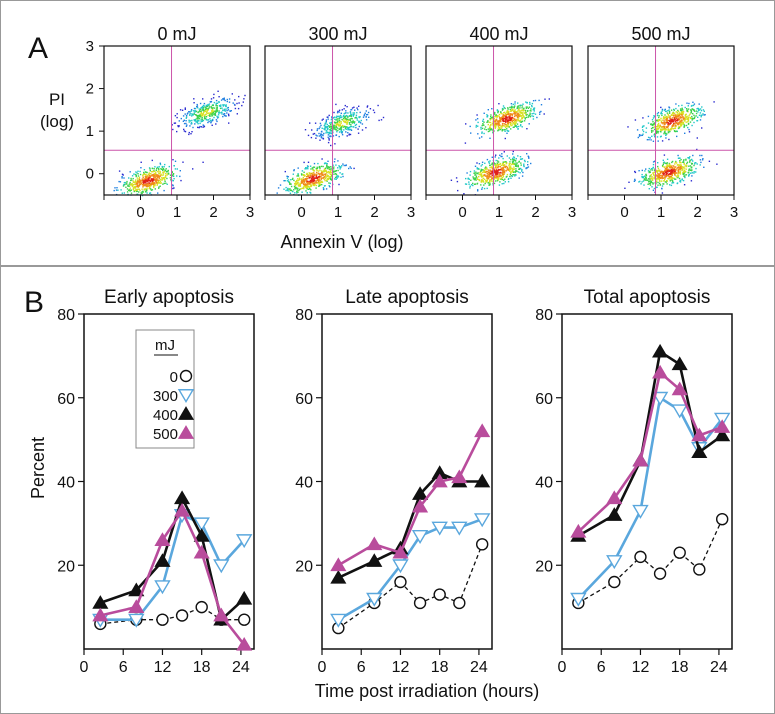 Image resolution: width=775 pixels, height=714 pixels. What do you see at coordinates (410, 498) in the screenshot?
I see `series-line` at bounding box center [410, 498].